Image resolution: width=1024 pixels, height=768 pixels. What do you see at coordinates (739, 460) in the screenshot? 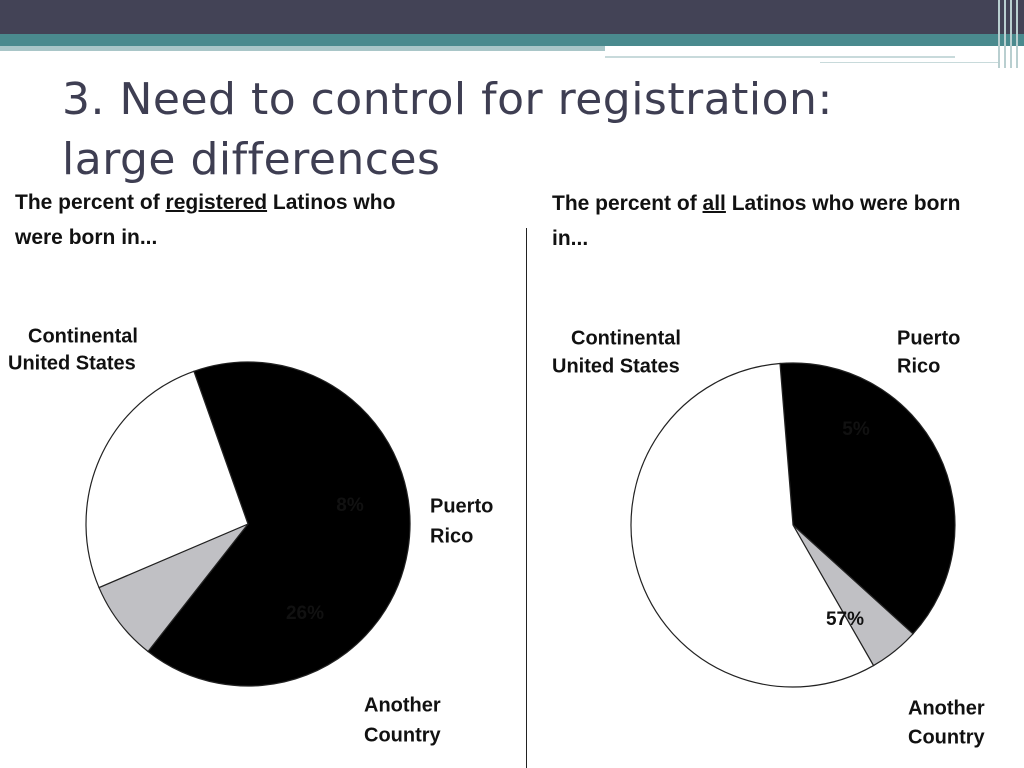
I see `pie-percent-label: 38%` at bounding box center [739, 460].